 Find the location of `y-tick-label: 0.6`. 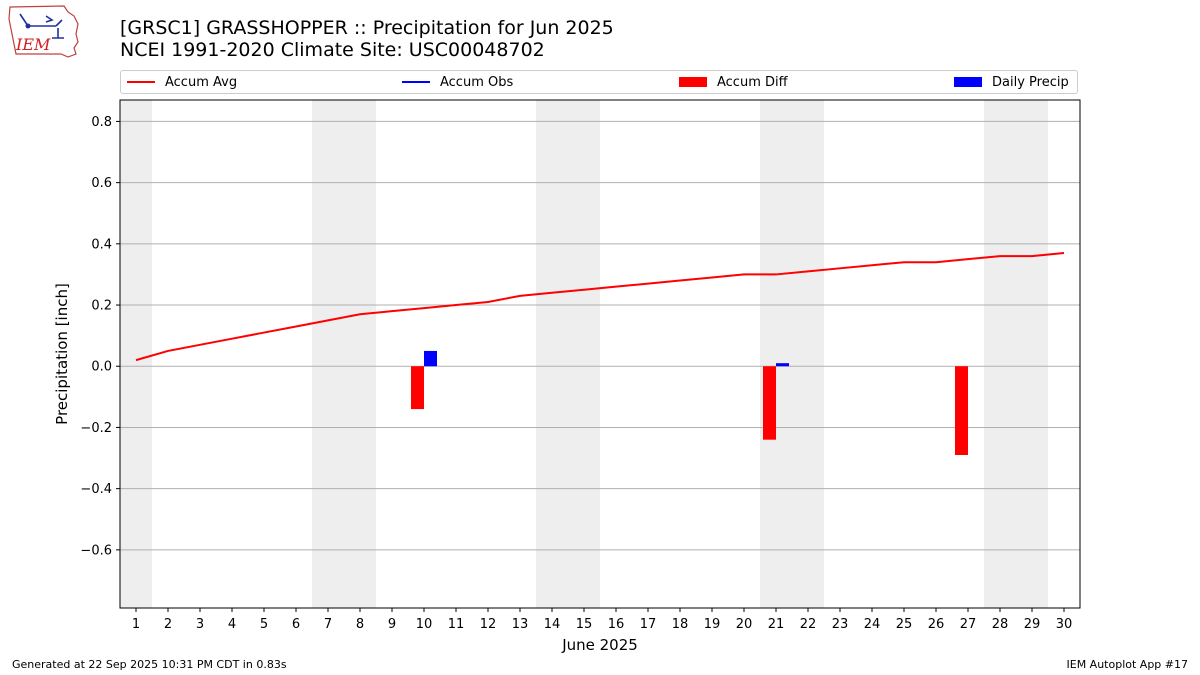

y-tick-label: 0.6 is located at coordinates (101, 183).